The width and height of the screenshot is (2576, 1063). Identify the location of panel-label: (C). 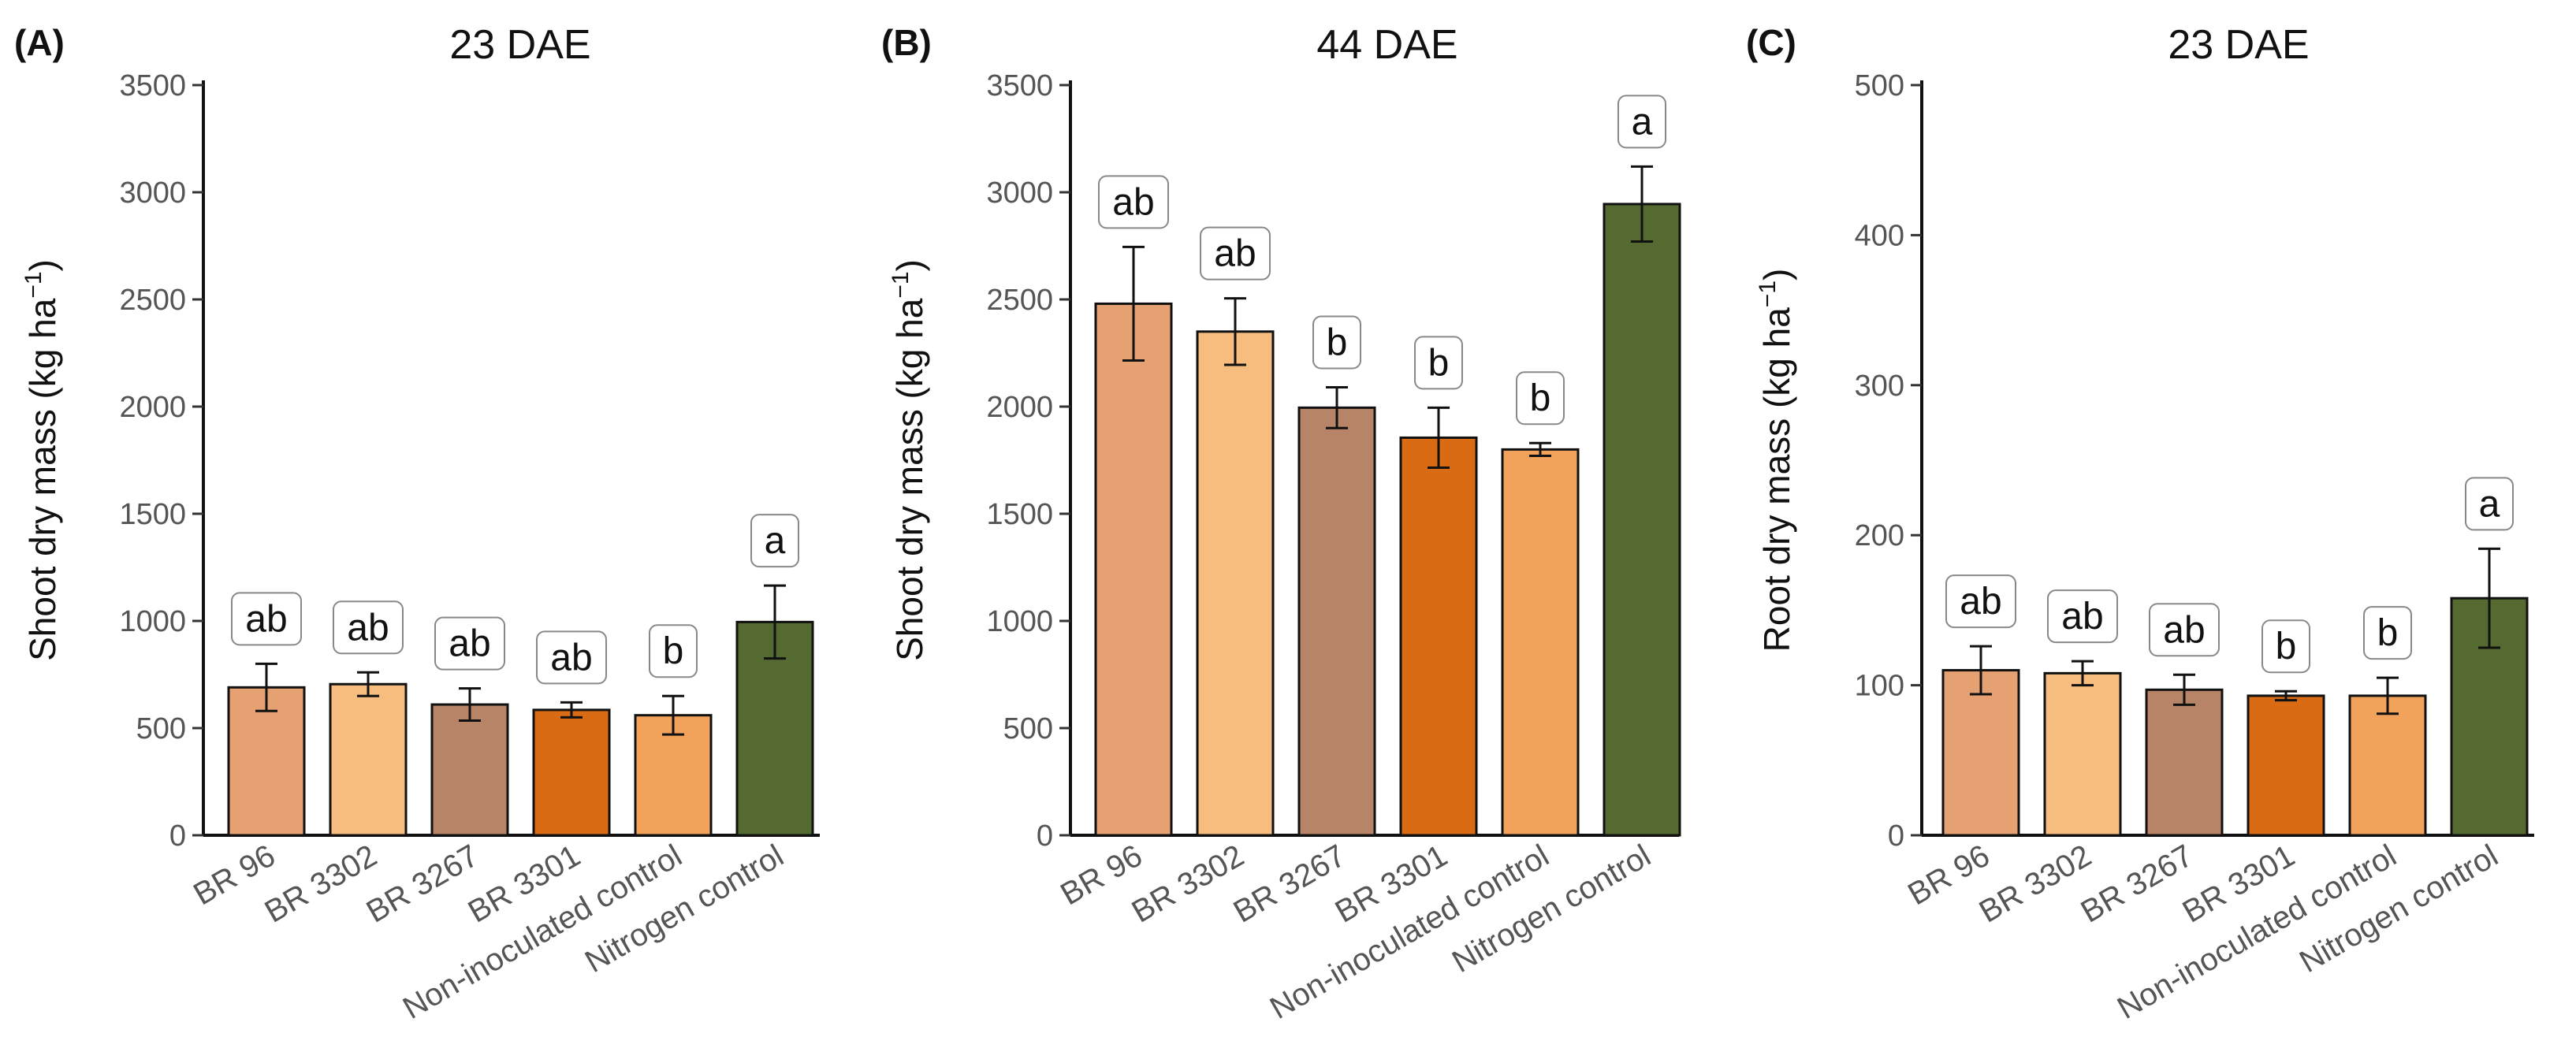
(1771, 42).